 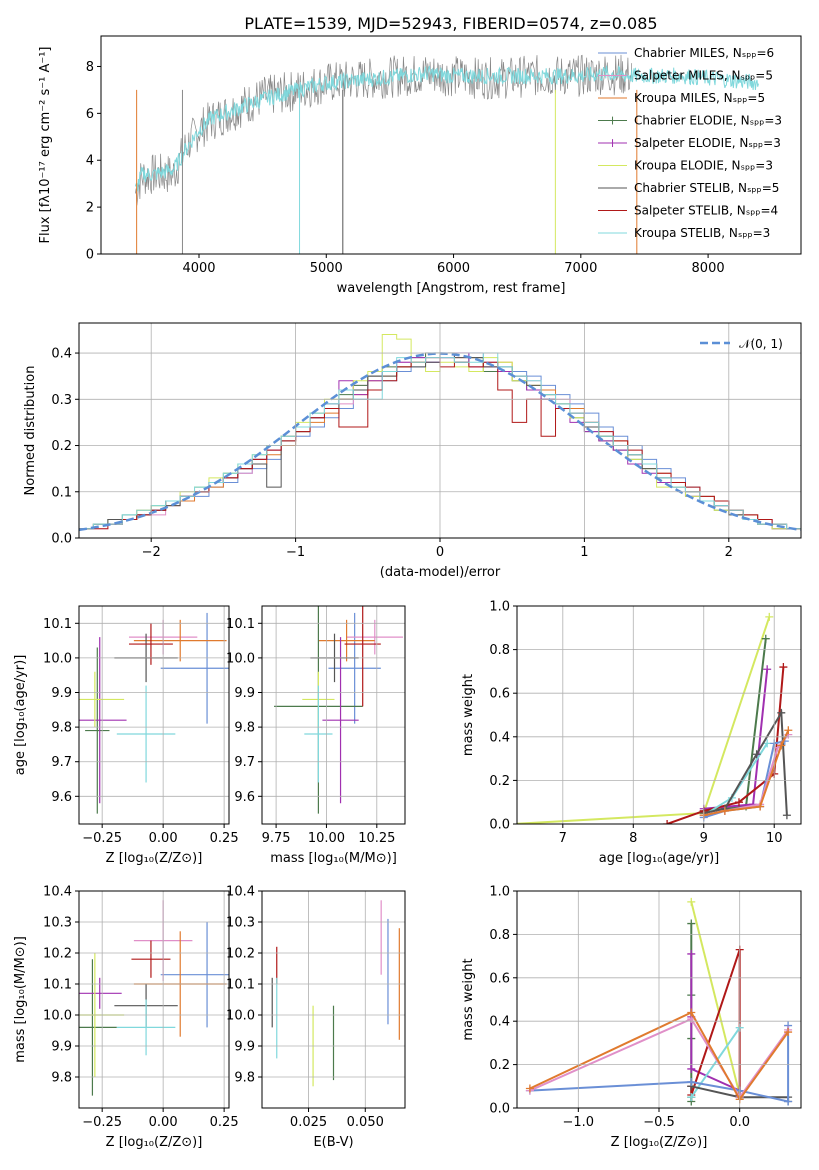 What do you see at coordinates (499, 978) in the screenshot?
I see `y-tick-label: 0.6` at bounding box center [499, 978].